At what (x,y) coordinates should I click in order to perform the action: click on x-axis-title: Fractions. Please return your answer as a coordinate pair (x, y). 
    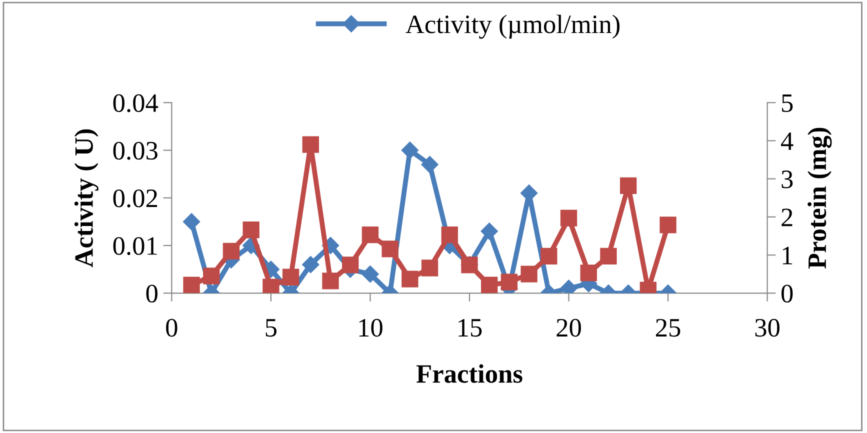
    Looking at the image, I should click on (469, 373).